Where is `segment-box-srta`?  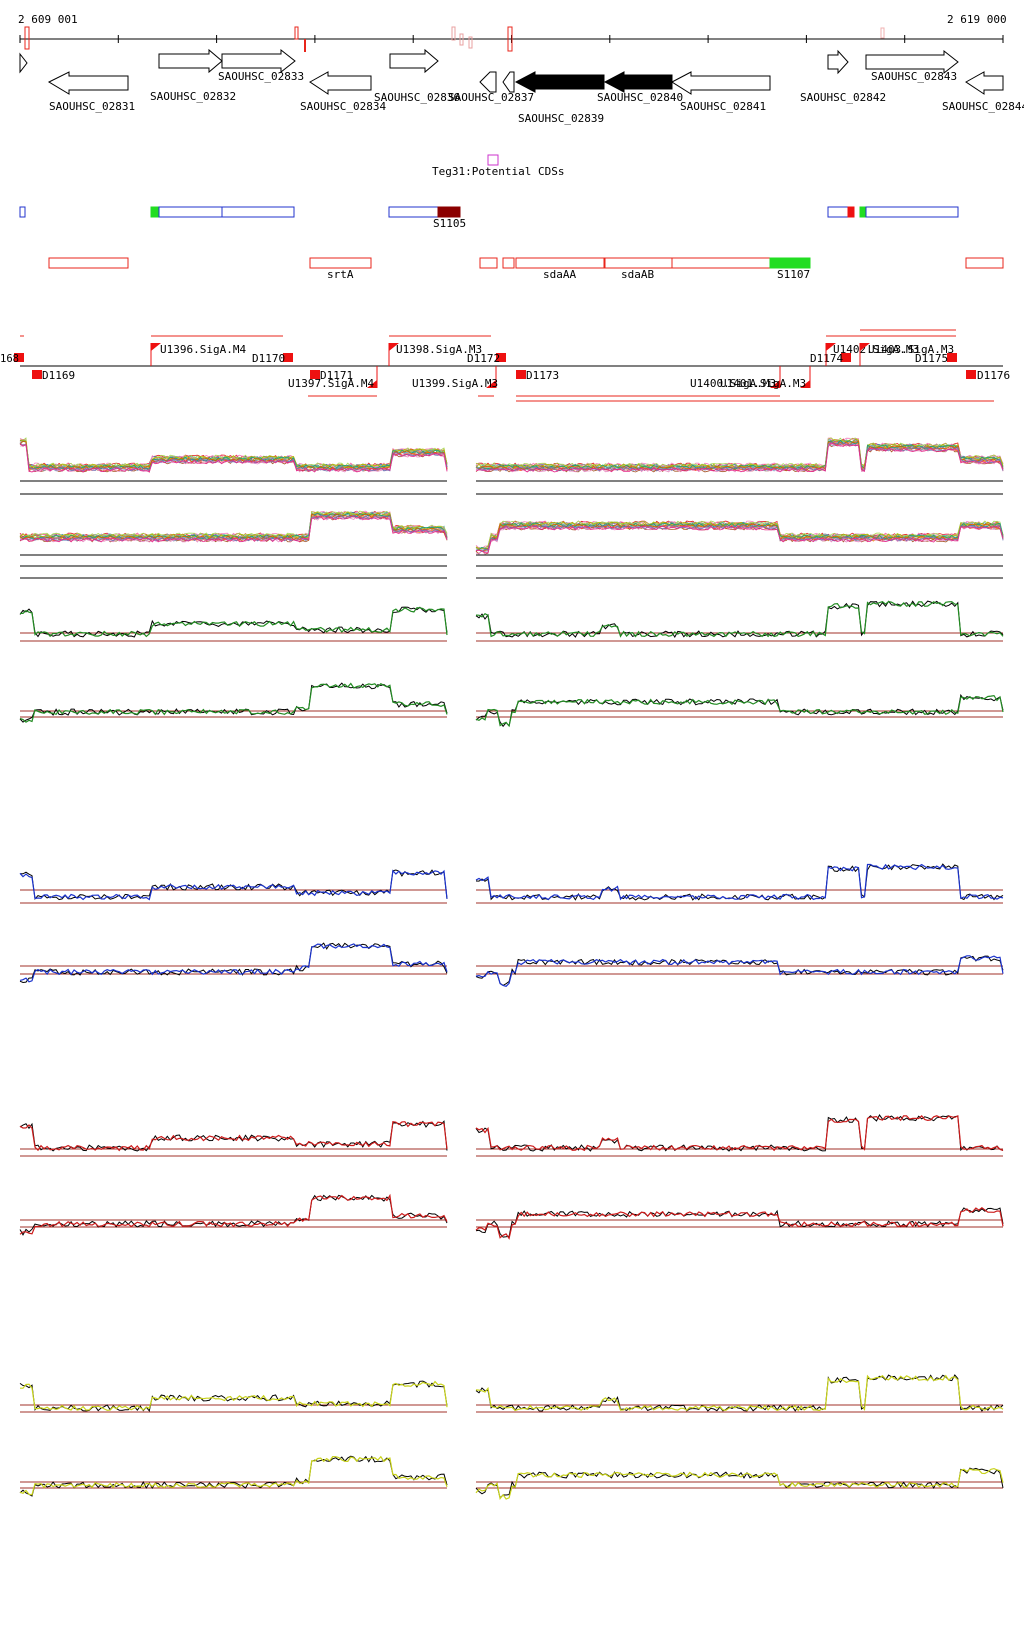 segment-box-srta is located at coordinates (340, 263).